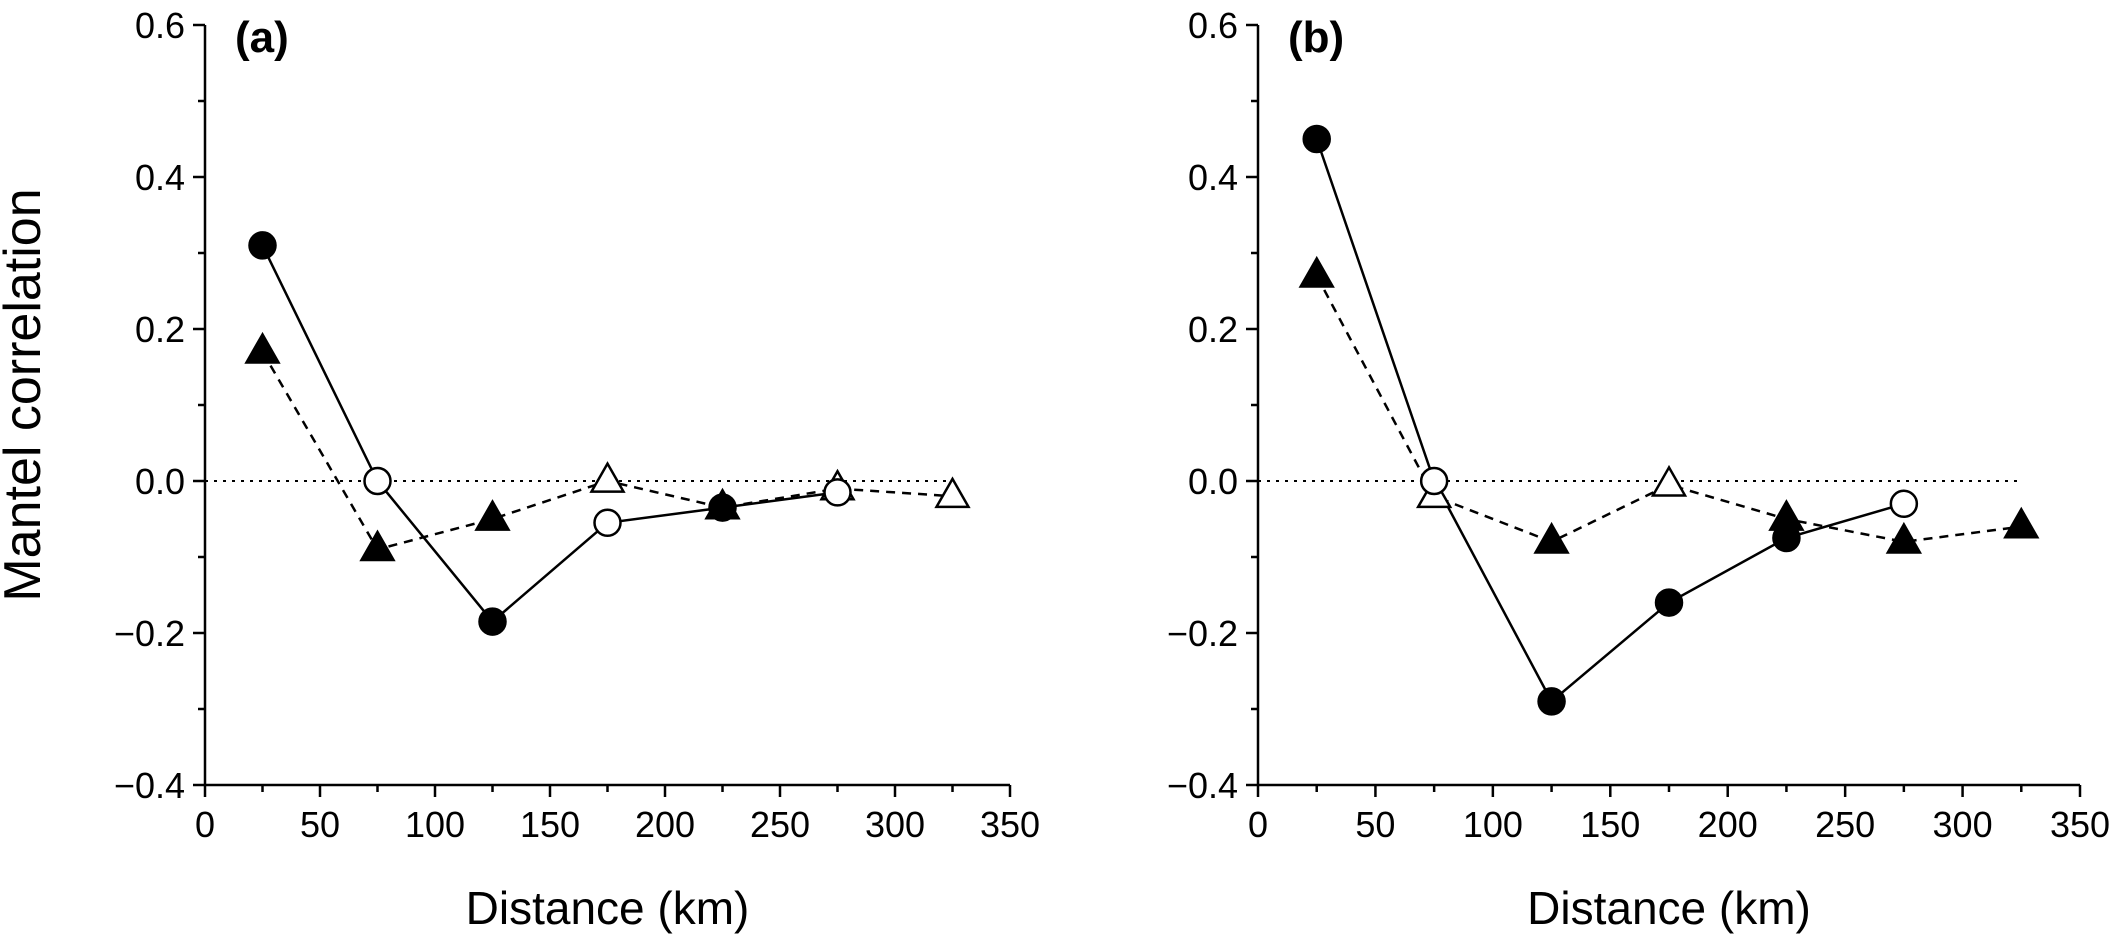  What do you see at coordinates (26, 394) in the screenshot?
I see `y-axis-label: Mantel correlation` at bounding box center [26, 394].